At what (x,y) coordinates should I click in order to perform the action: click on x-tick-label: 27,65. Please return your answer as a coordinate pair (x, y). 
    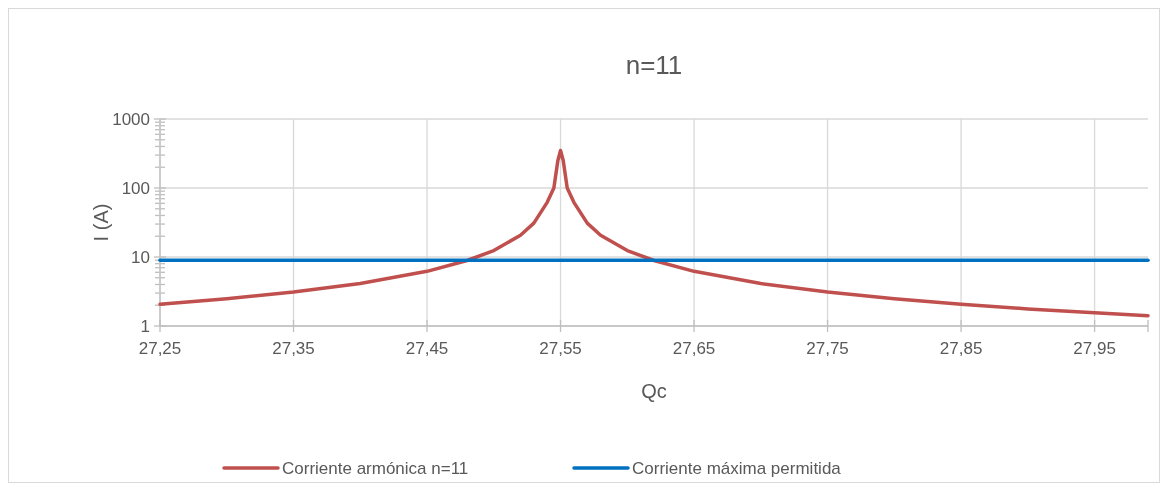
    Looking at the image, I should click on (694, 348).